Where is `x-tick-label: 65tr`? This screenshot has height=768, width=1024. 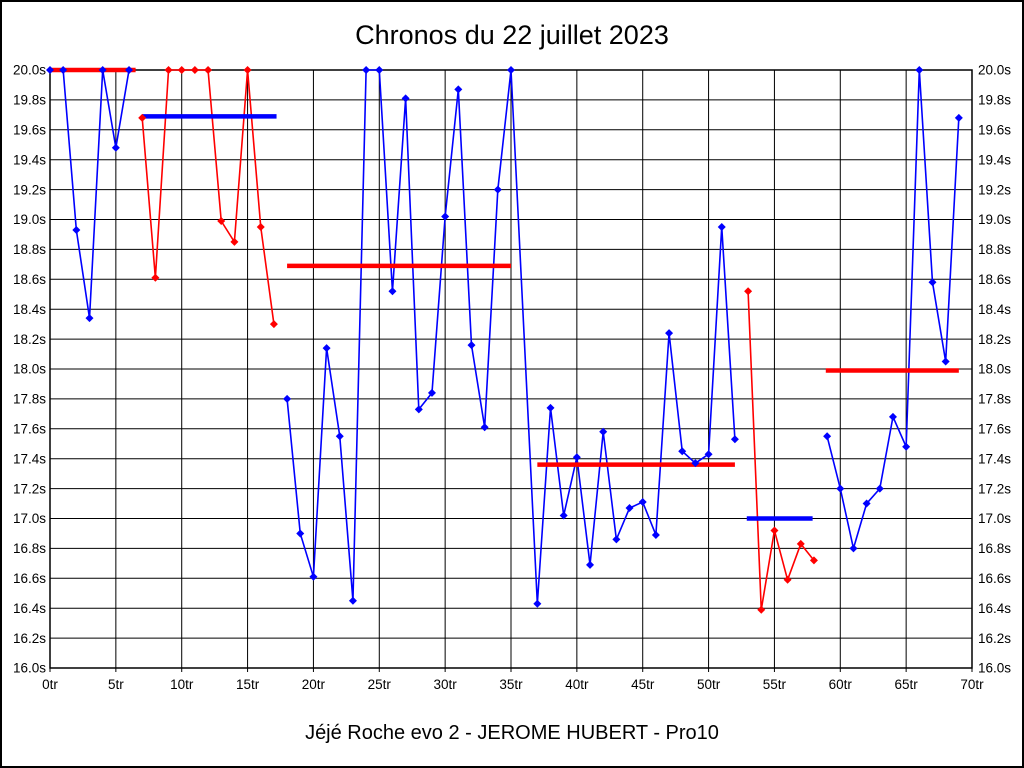
x-tick-label: 65tr is located at coordinates (907, 684).